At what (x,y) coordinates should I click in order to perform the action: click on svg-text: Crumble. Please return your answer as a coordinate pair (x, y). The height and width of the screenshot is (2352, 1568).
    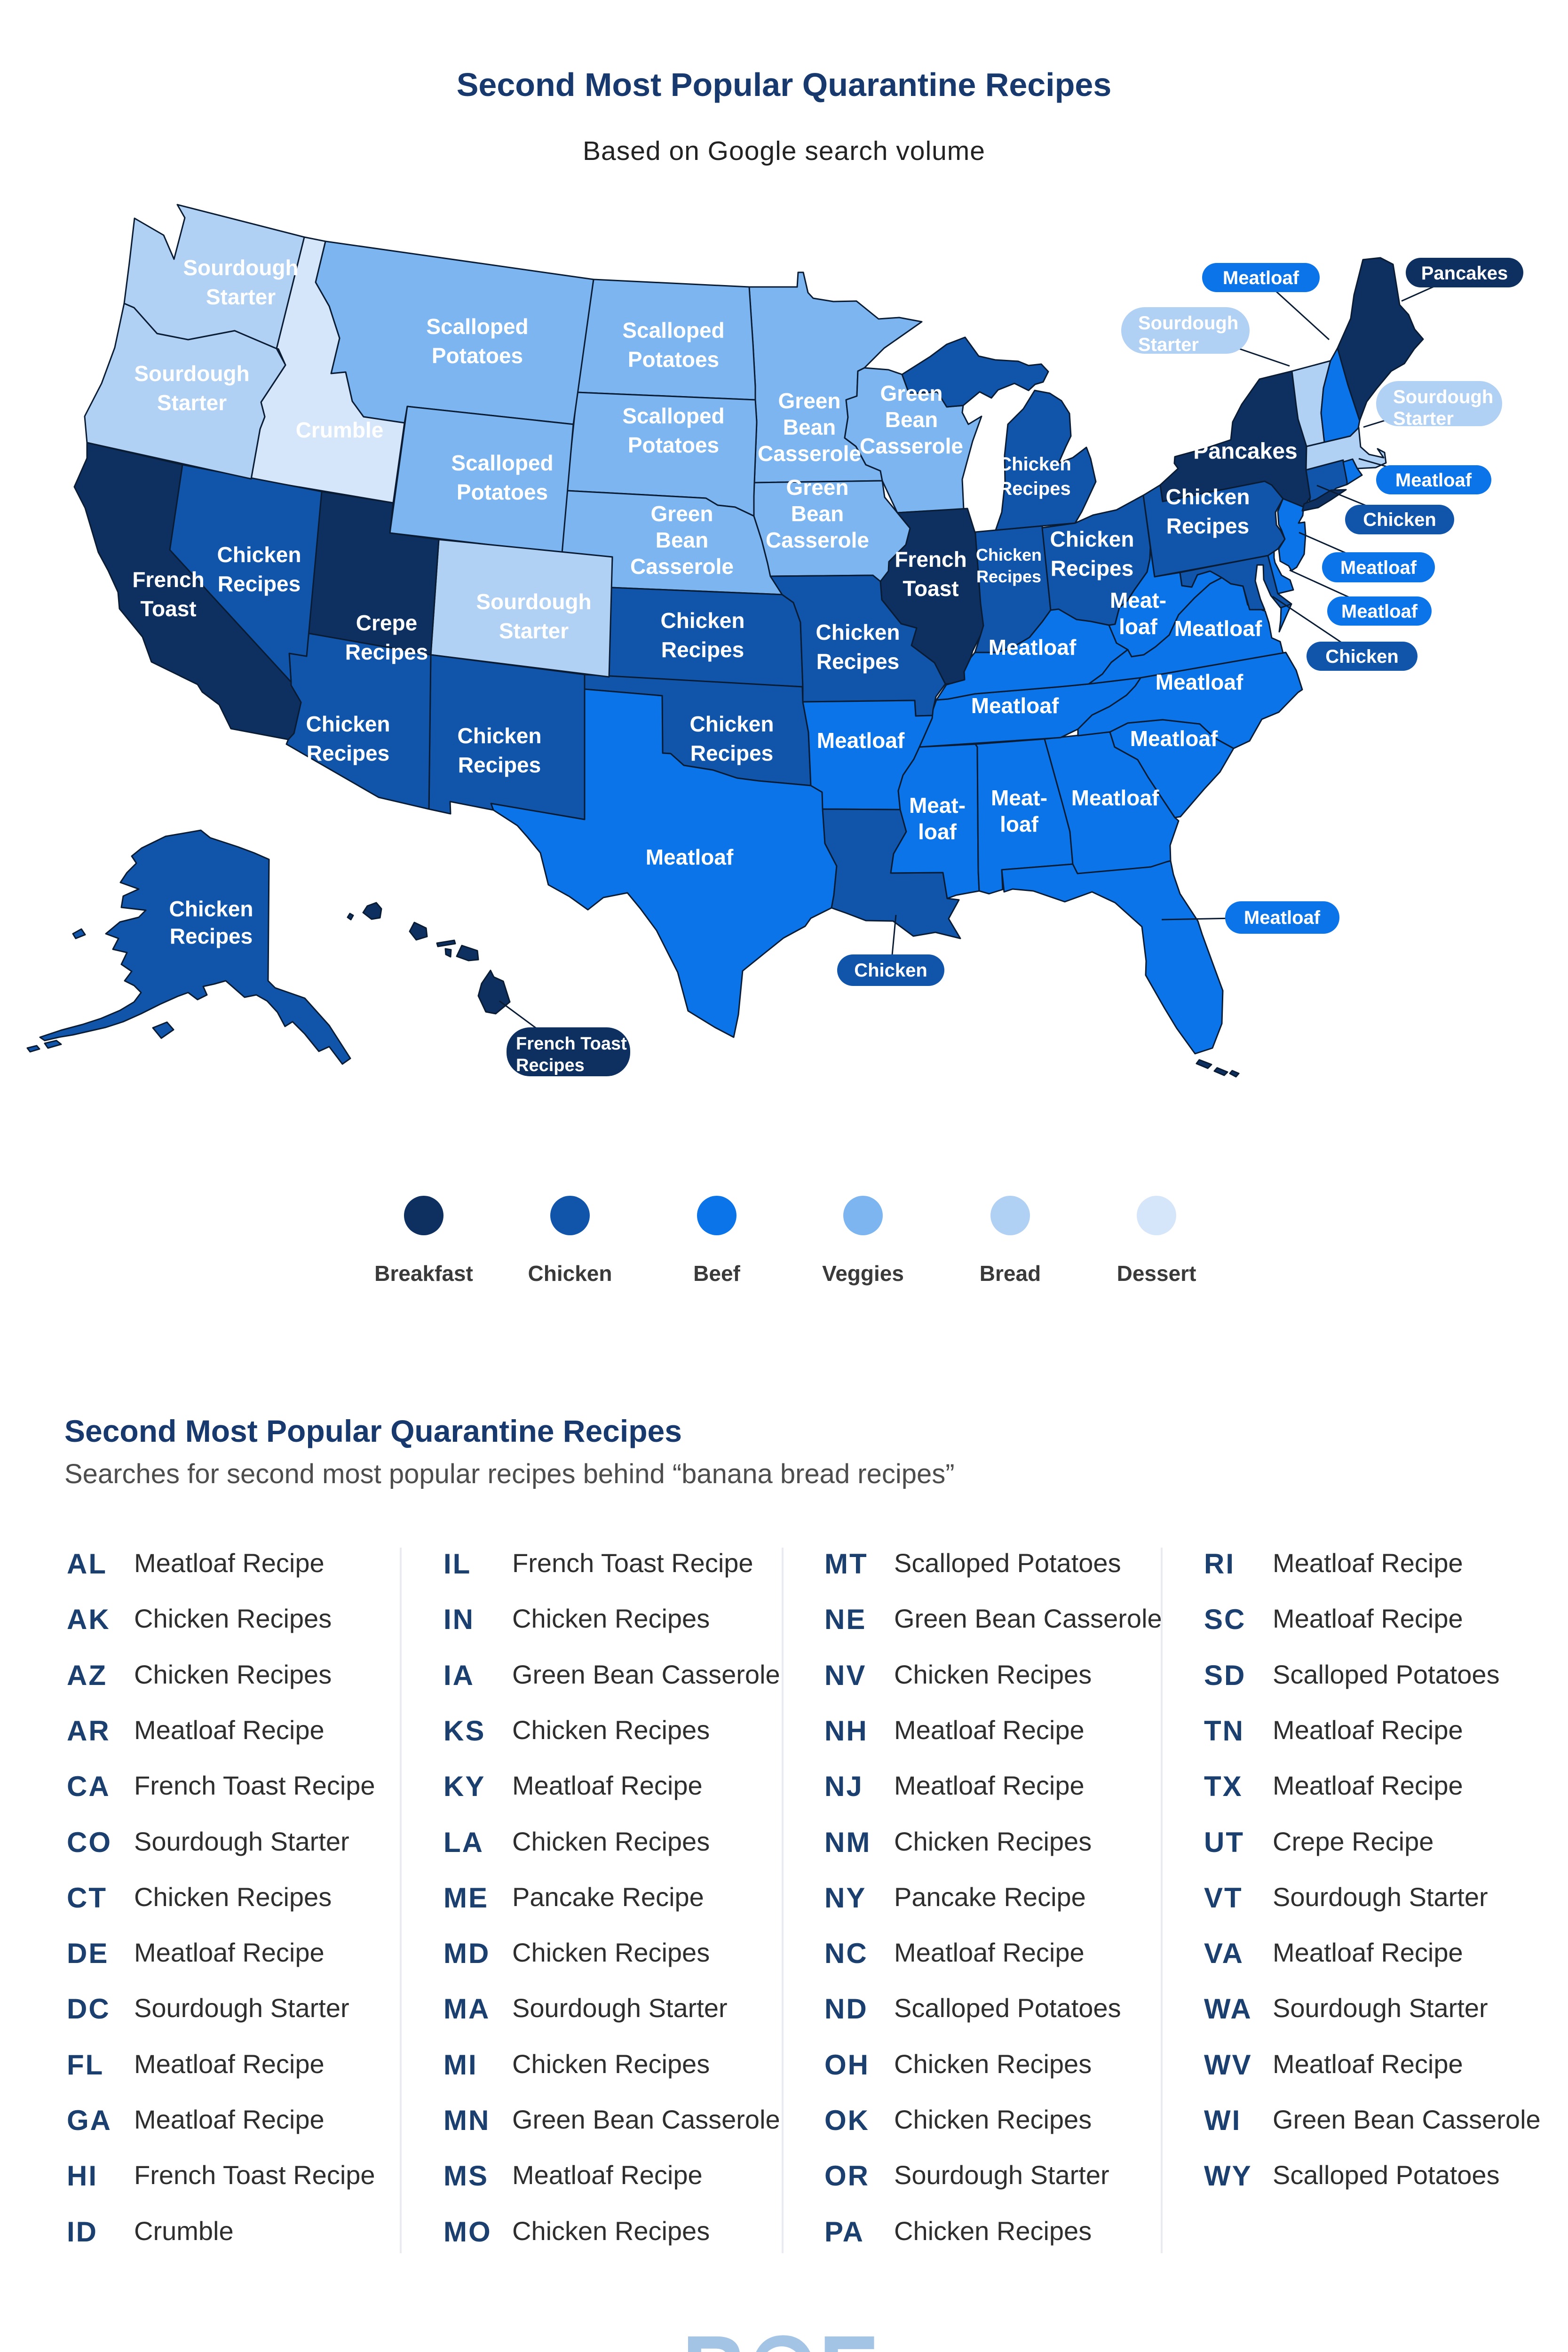
    Looking at the image, I should click on (340, 430).